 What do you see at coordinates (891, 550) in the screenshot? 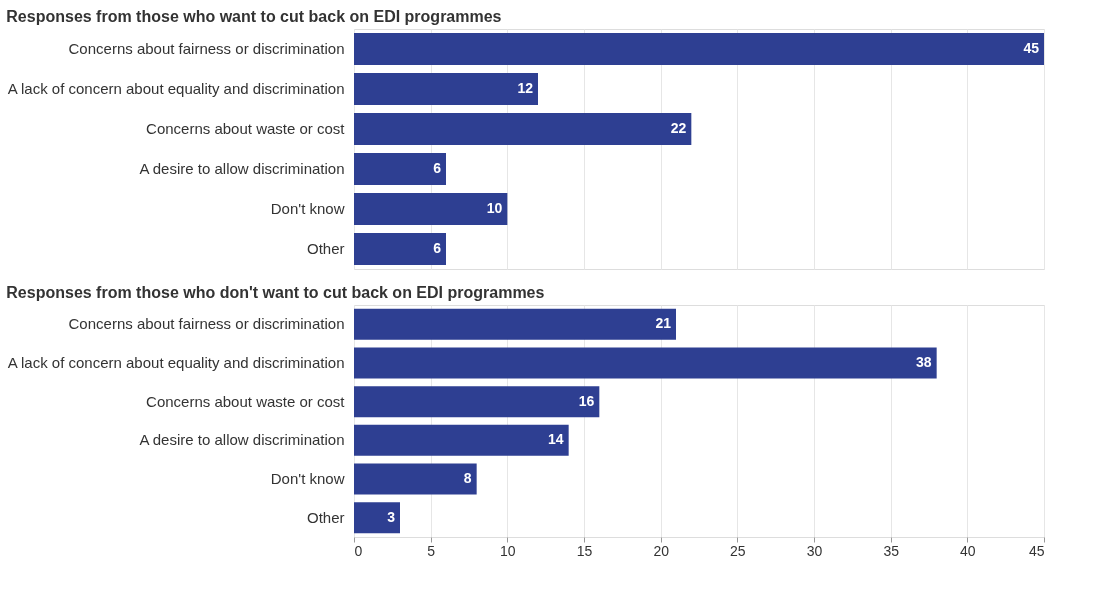
I see `x-tick-label: 35` at bounding box center [891, 550].